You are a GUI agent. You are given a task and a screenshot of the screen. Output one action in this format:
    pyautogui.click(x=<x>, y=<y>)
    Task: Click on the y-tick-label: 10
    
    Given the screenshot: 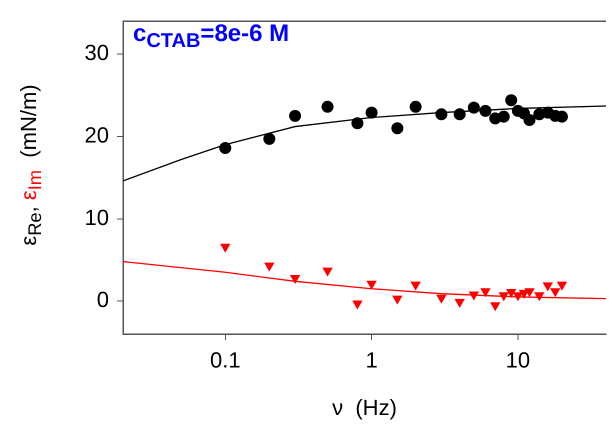 What is the action you would take?
    pyautogui.click(x=96, y=217)
    